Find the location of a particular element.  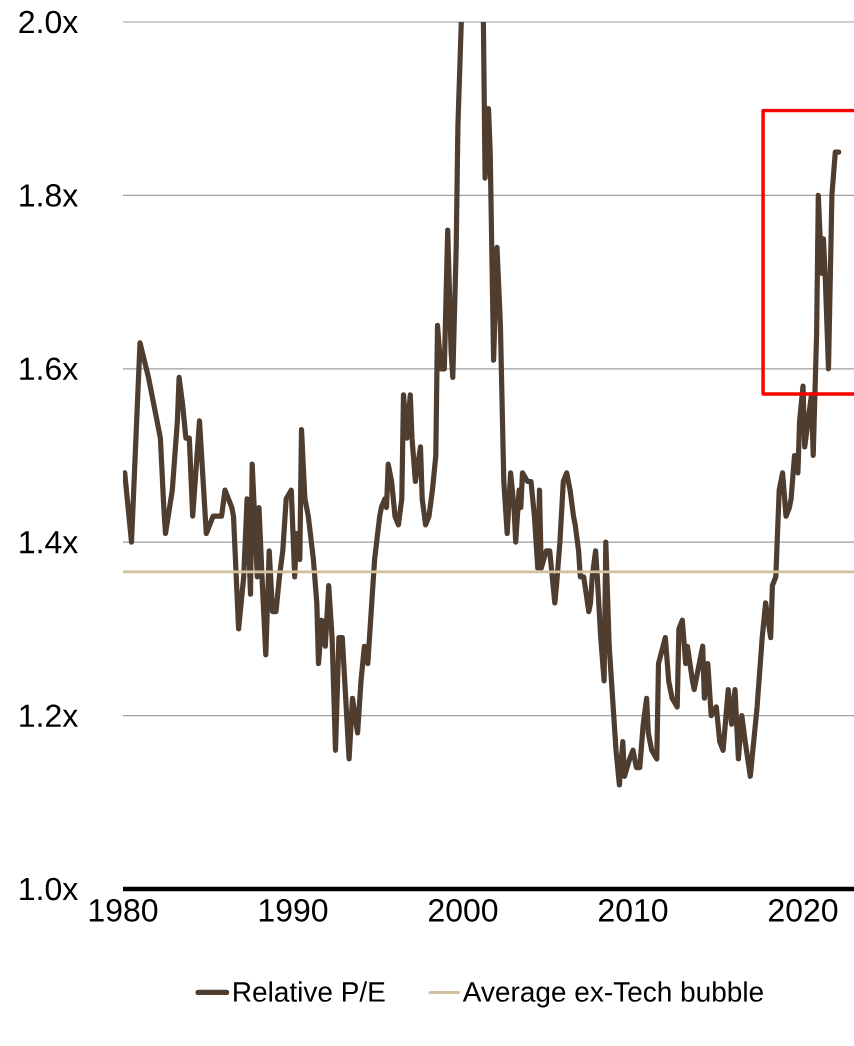

y-tick-label: 1.8x is located at coordinates (49, 195).